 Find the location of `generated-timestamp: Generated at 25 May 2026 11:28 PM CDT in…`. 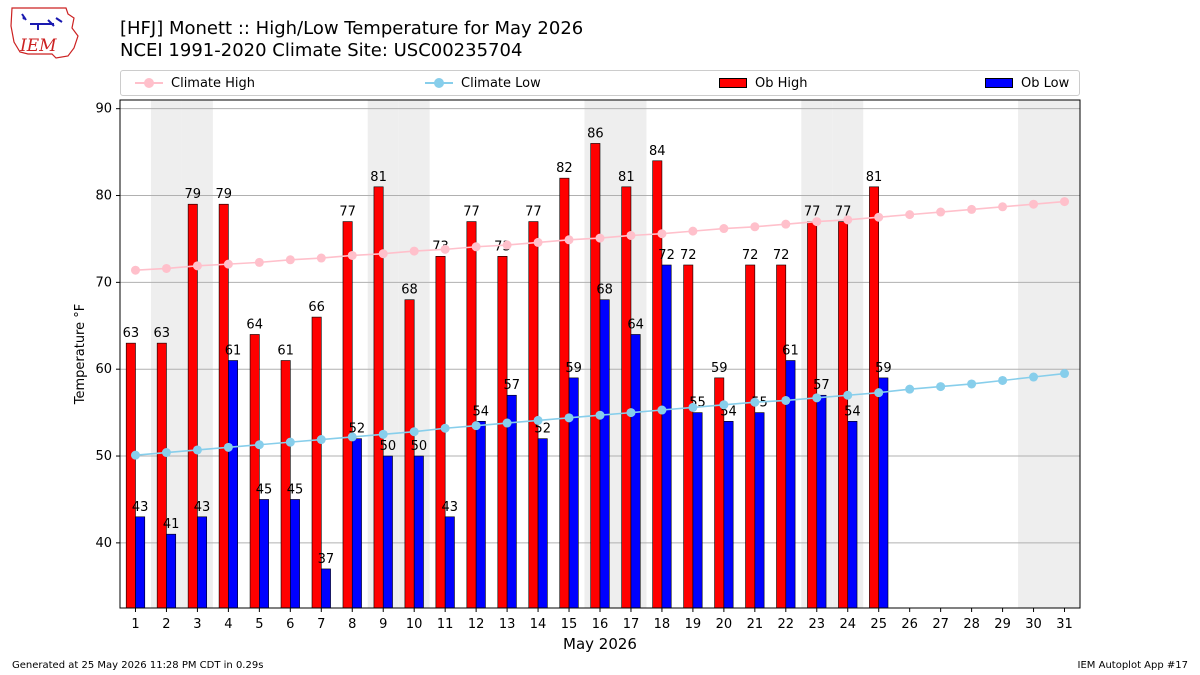

generated-timestamp: Generated at 25 May 2026 11:28 PM CDT in… is located at coordinates (138, 665).